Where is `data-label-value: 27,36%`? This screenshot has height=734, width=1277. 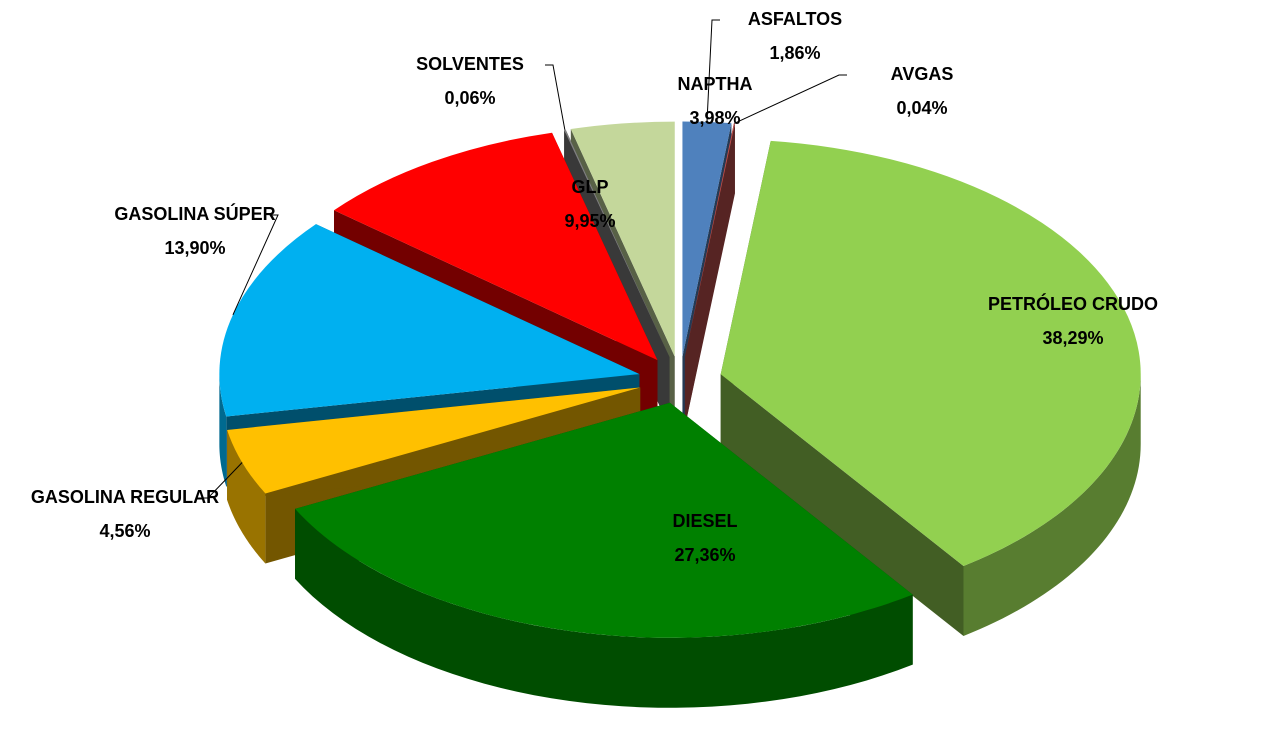
data-label-value: 27,36% is located at coordinates (704, 555).